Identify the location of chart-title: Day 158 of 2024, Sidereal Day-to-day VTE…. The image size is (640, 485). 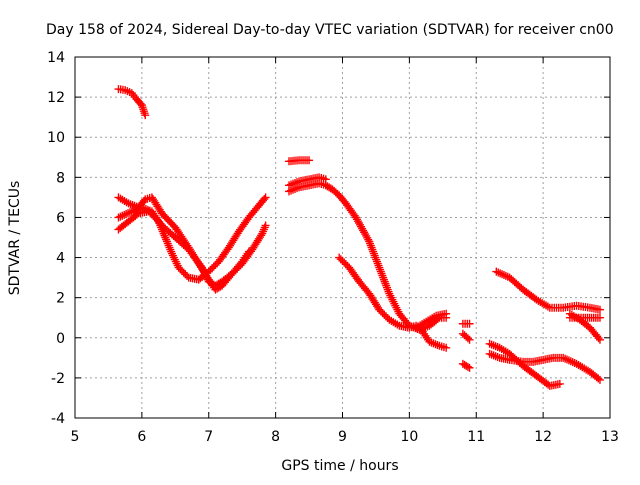
(330, 30).